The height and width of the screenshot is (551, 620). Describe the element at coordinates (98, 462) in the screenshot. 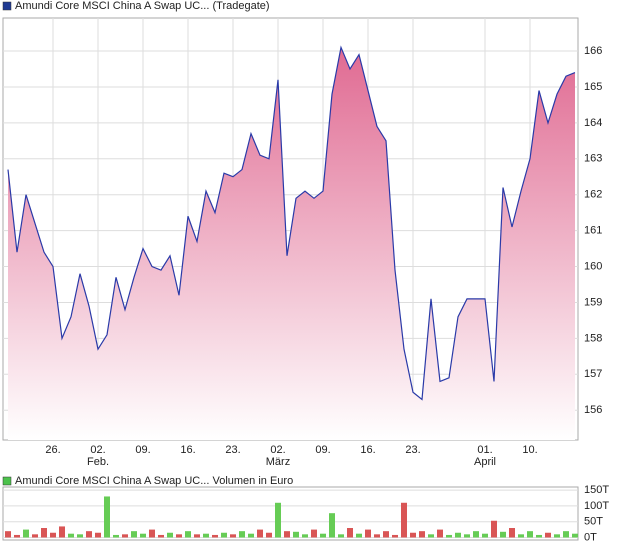

I see `month-label: Feb.` at that location.